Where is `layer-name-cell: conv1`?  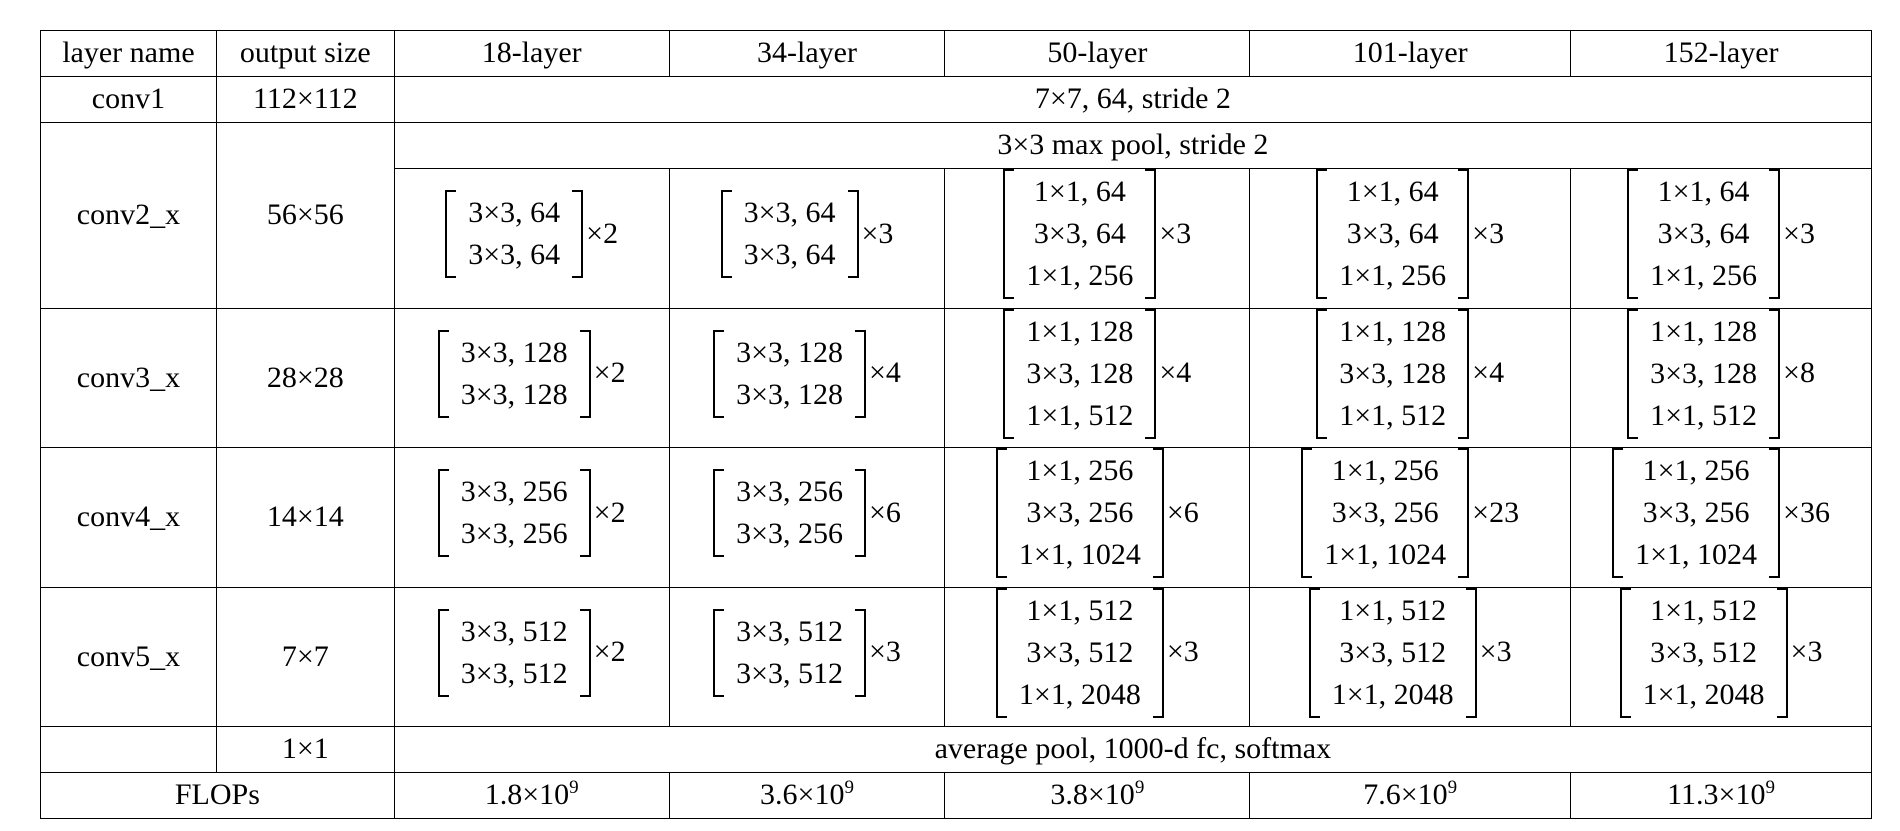 layer-name-cell: conv1 is located at coordinates (128, 99).